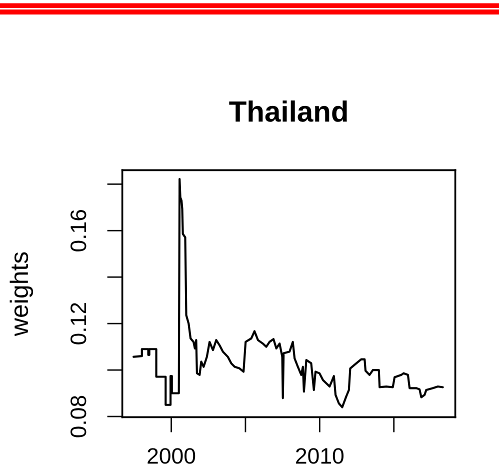  What do you see at coordinates (78, 417) in the screenshot?
I see `y-tick-label: 0.08` at bounding box center [78, 417].